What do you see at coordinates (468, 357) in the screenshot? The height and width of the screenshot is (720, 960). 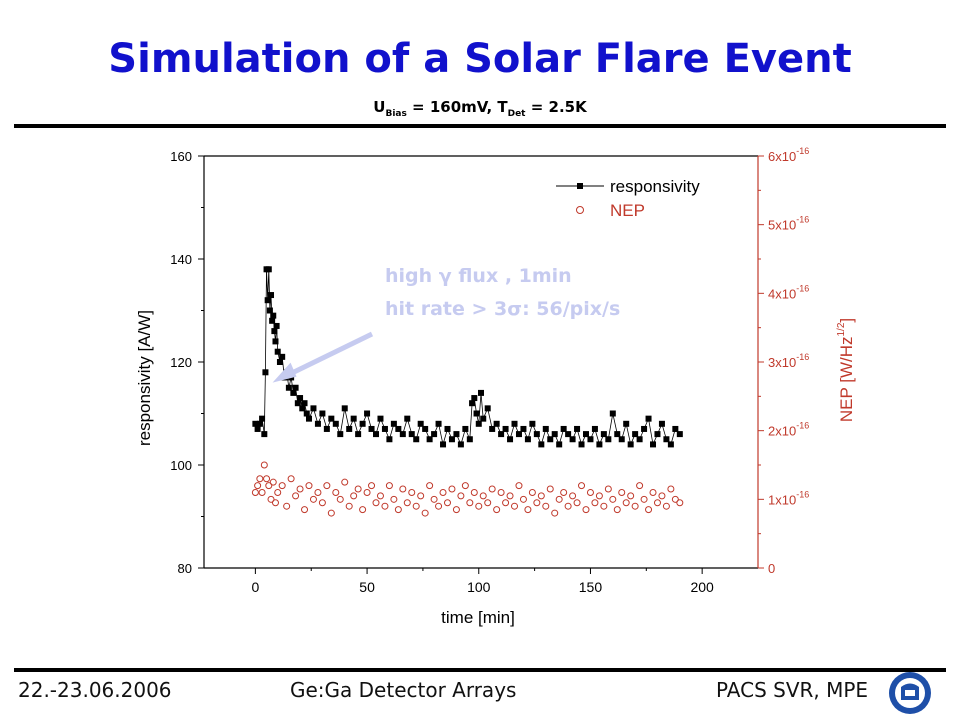 I see `responsivity-line` at bounding box center [468, 357].